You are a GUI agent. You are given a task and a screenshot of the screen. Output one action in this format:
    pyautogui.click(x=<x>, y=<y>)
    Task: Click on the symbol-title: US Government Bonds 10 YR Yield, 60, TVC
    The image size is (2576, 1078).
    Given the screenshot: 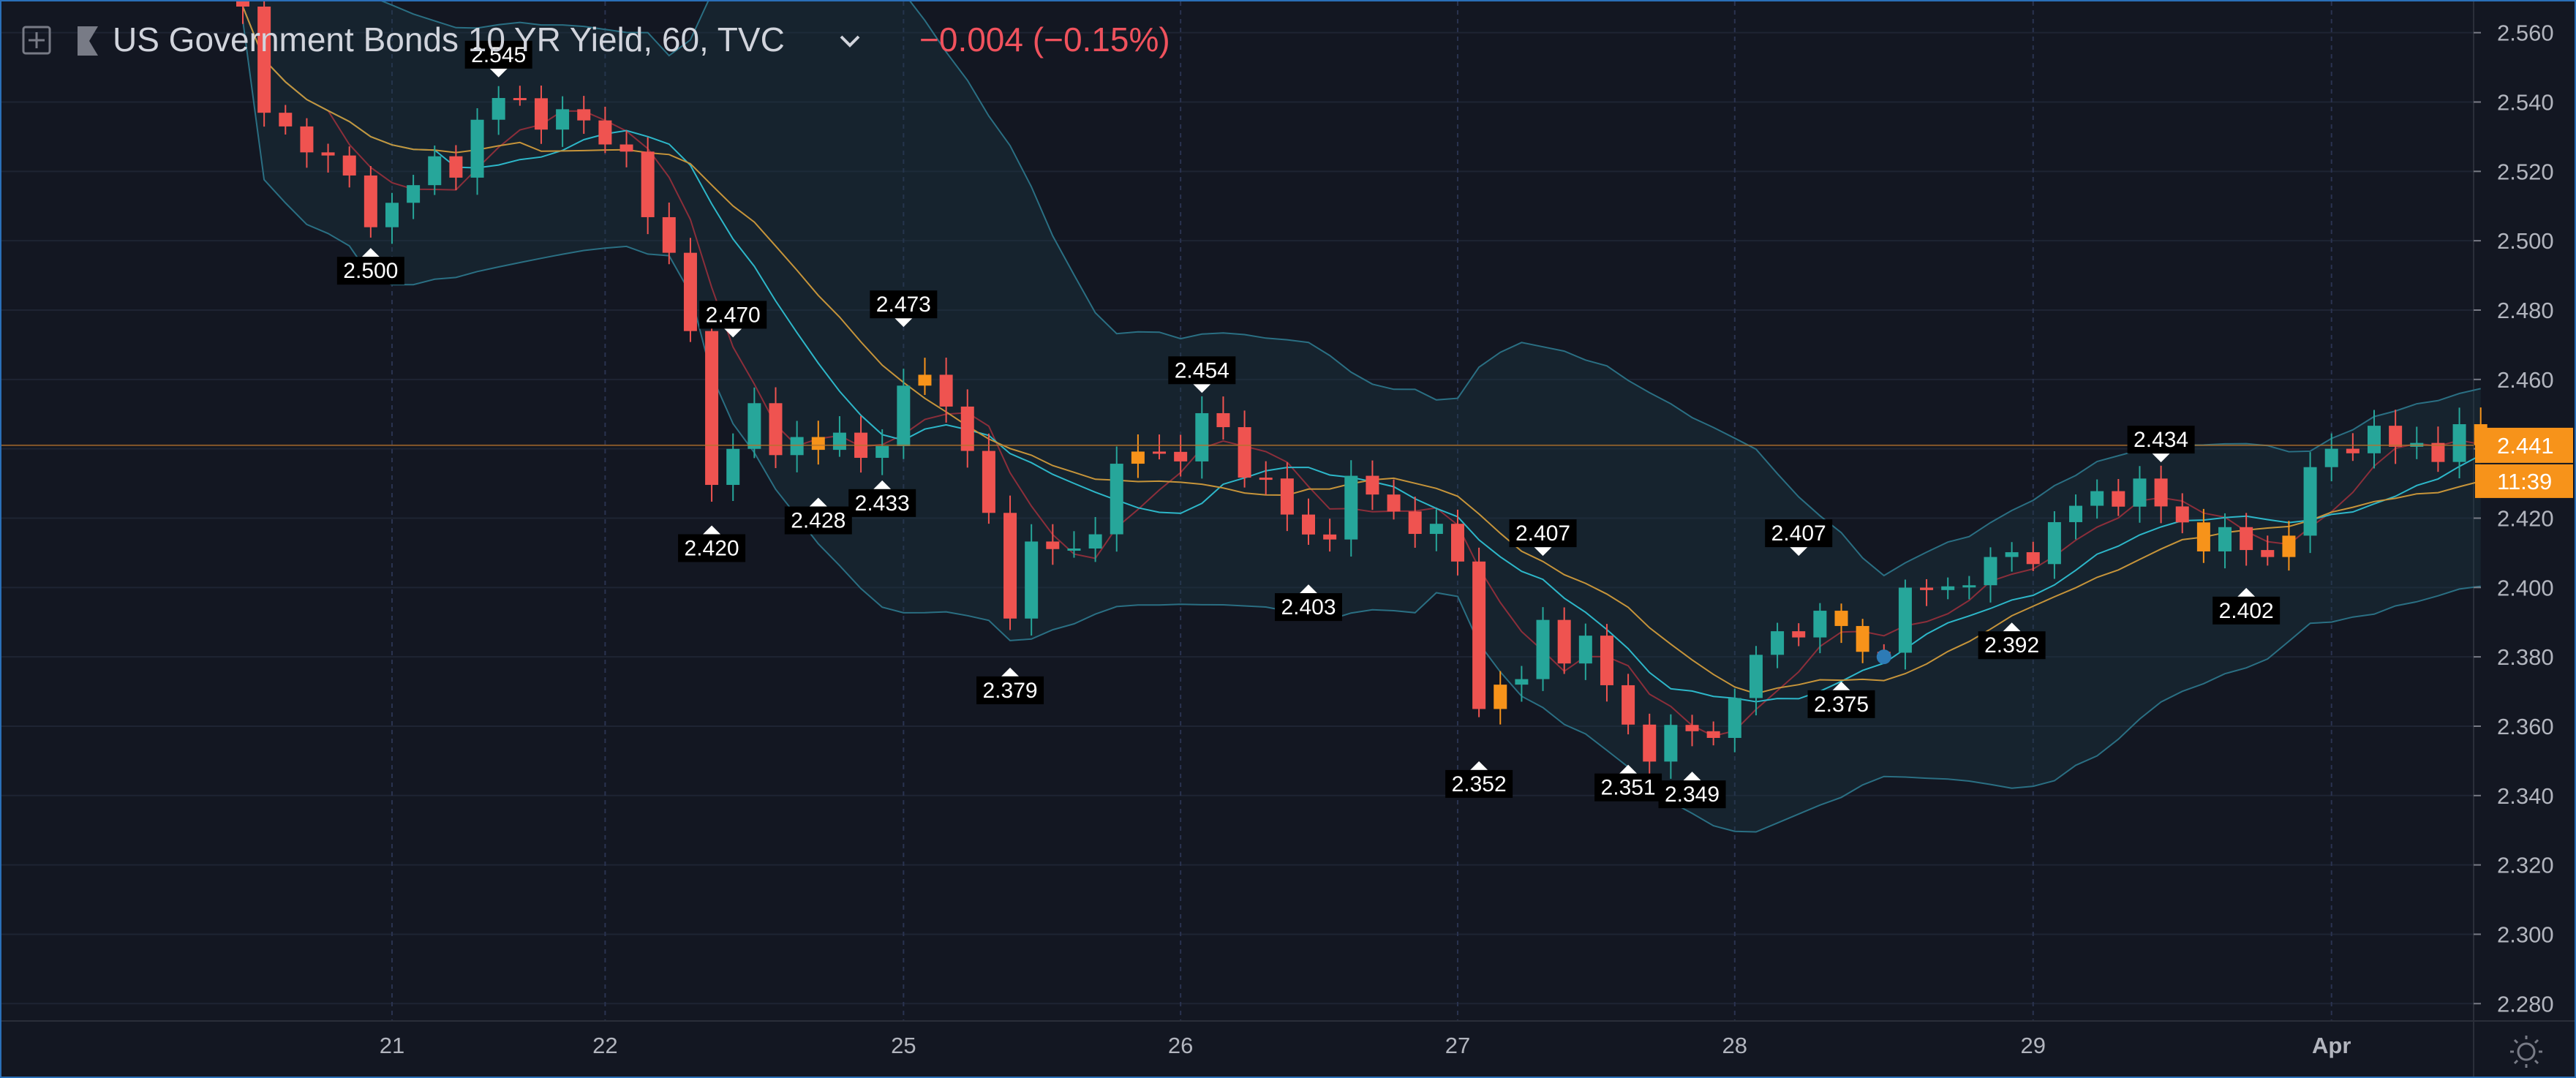 What is the action you would take?
    pyautogui.click(x=449, y=39)
    